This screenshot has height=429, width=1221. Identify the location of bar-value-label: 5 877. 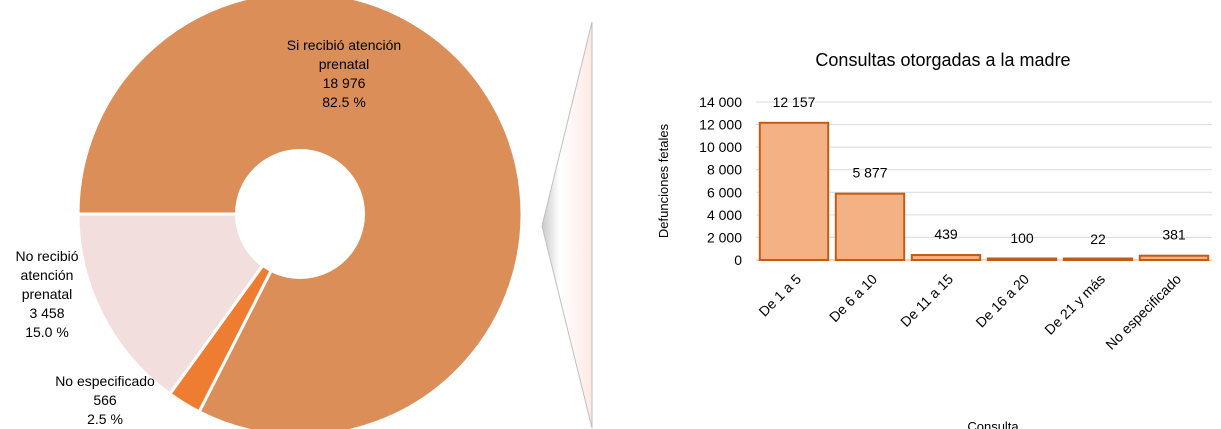
(869, 173).